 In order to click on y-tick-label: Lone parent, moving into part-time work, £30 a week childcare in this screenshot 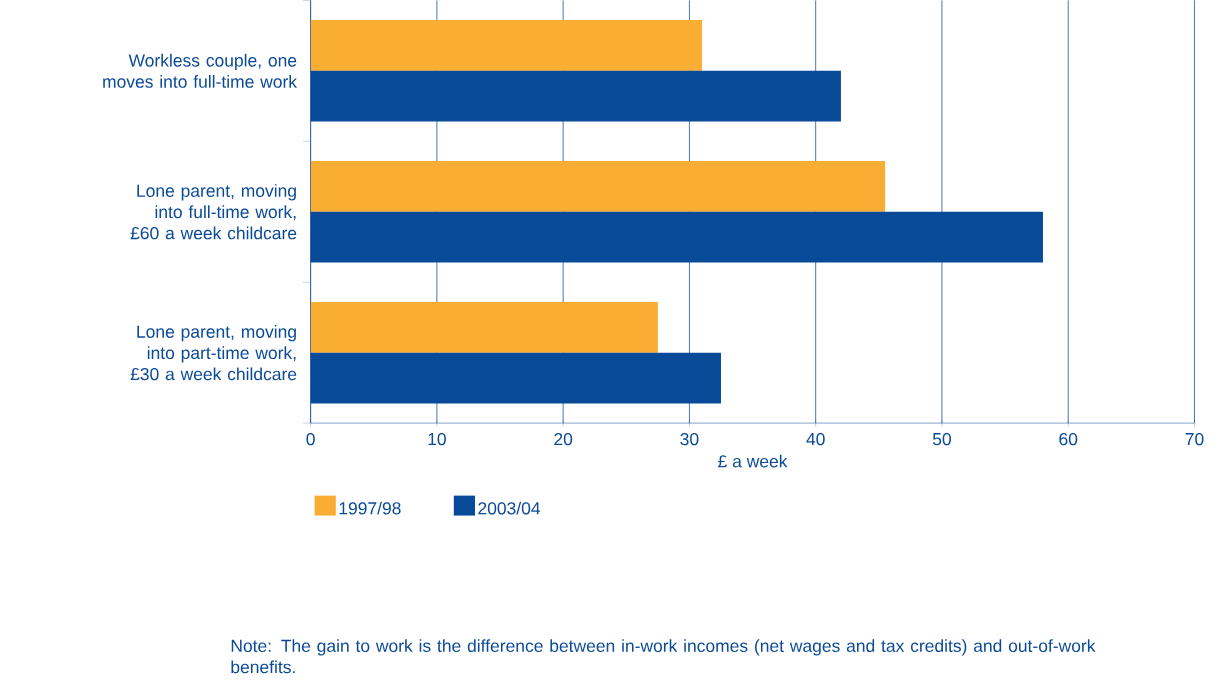, I will do `click(213, 353)`.